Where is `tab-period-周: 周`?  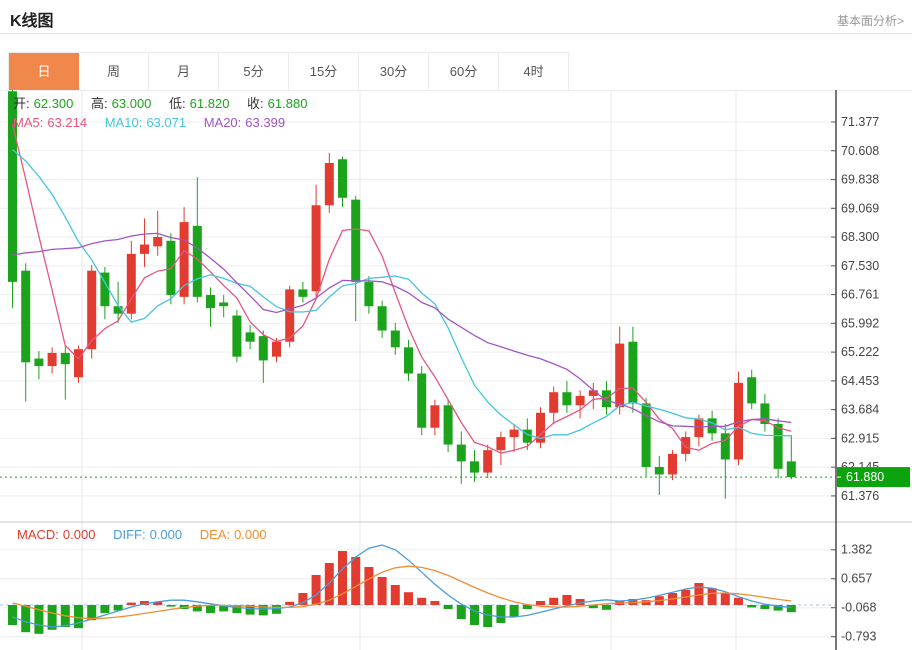
tab-period-周: 周 is located at coordinates (114, 72).